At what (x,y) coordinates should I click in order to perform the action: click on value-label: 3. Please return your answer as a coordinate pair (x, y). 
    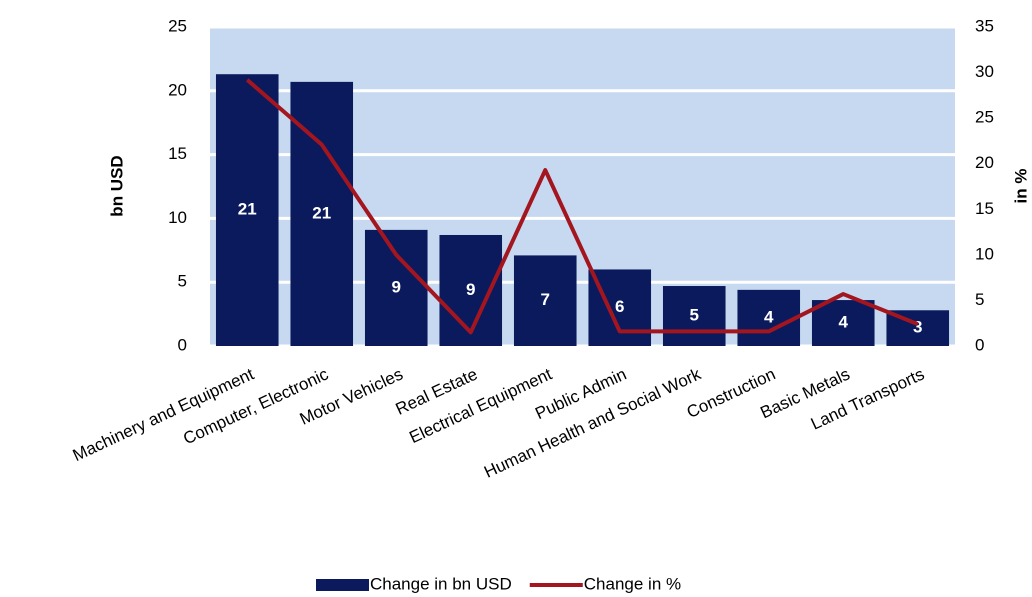
    Looking at the image, I should click on (917, 327).